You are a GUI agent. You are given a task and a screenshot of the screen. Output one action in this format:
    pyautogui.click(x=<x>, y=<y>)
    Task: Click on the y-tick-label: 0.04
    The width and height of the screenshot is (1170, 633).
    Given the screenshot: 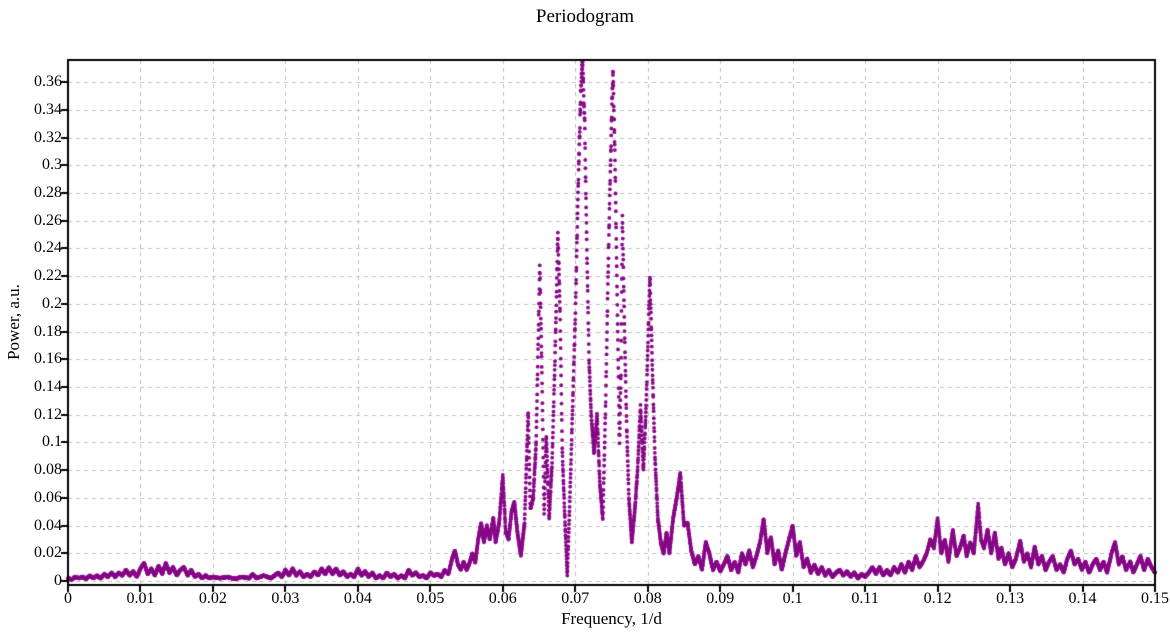 What is the action you would take?
    pyautogui.click(x=48, y=525)
    